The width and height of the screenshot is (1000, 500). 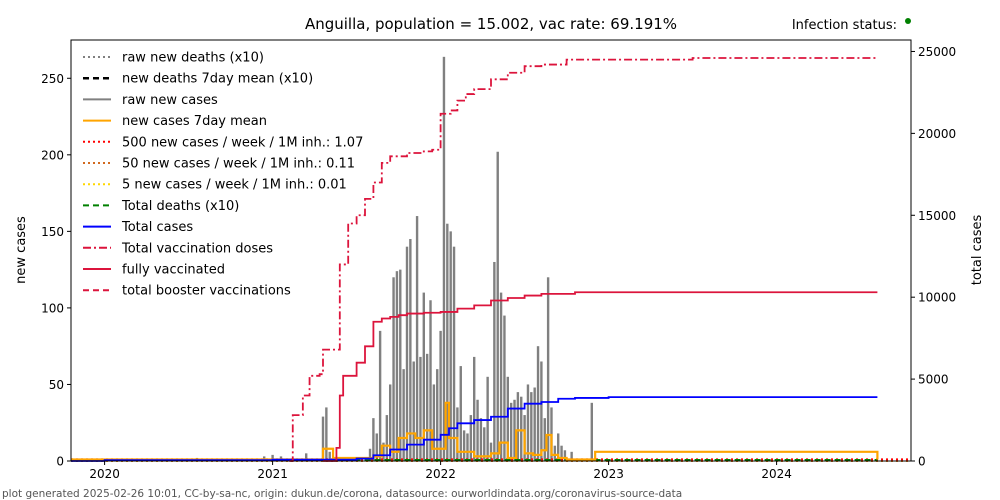 What do you see at coordinates (933, 380) in the screenshot?
I see `y-right-tick-label: 5000` at bounding box center [933, 380].